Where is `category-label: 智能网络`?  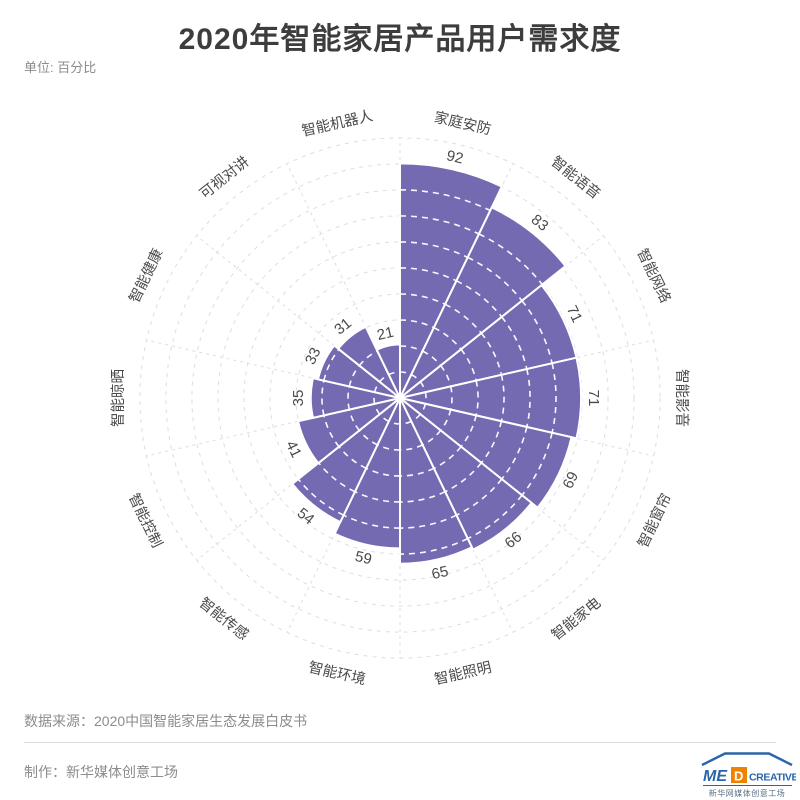
category-label: 智能网络 is located at coordinates (653, 276).